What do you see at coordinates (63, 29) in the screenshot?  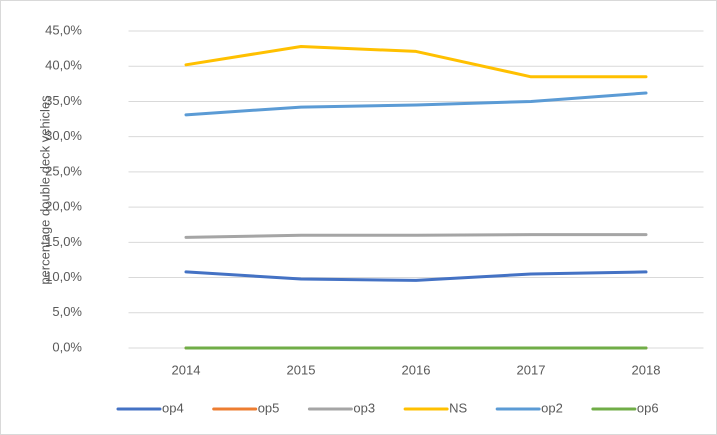 I see `y-tick-label: 45,0%` at bounding box center [63, 29].